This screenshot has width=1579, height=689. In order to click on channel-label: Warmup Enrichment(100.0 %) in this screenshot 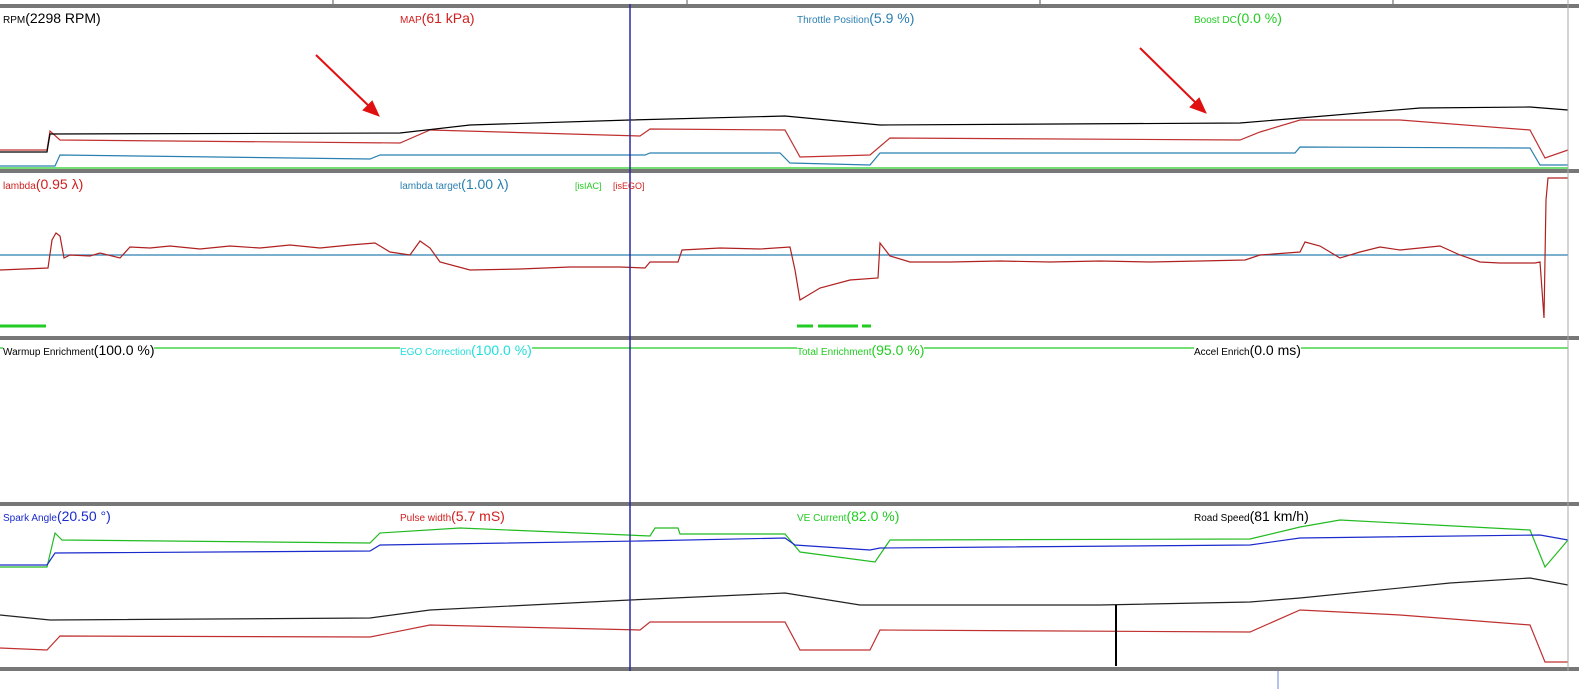, I will do `click(79, 351)`.